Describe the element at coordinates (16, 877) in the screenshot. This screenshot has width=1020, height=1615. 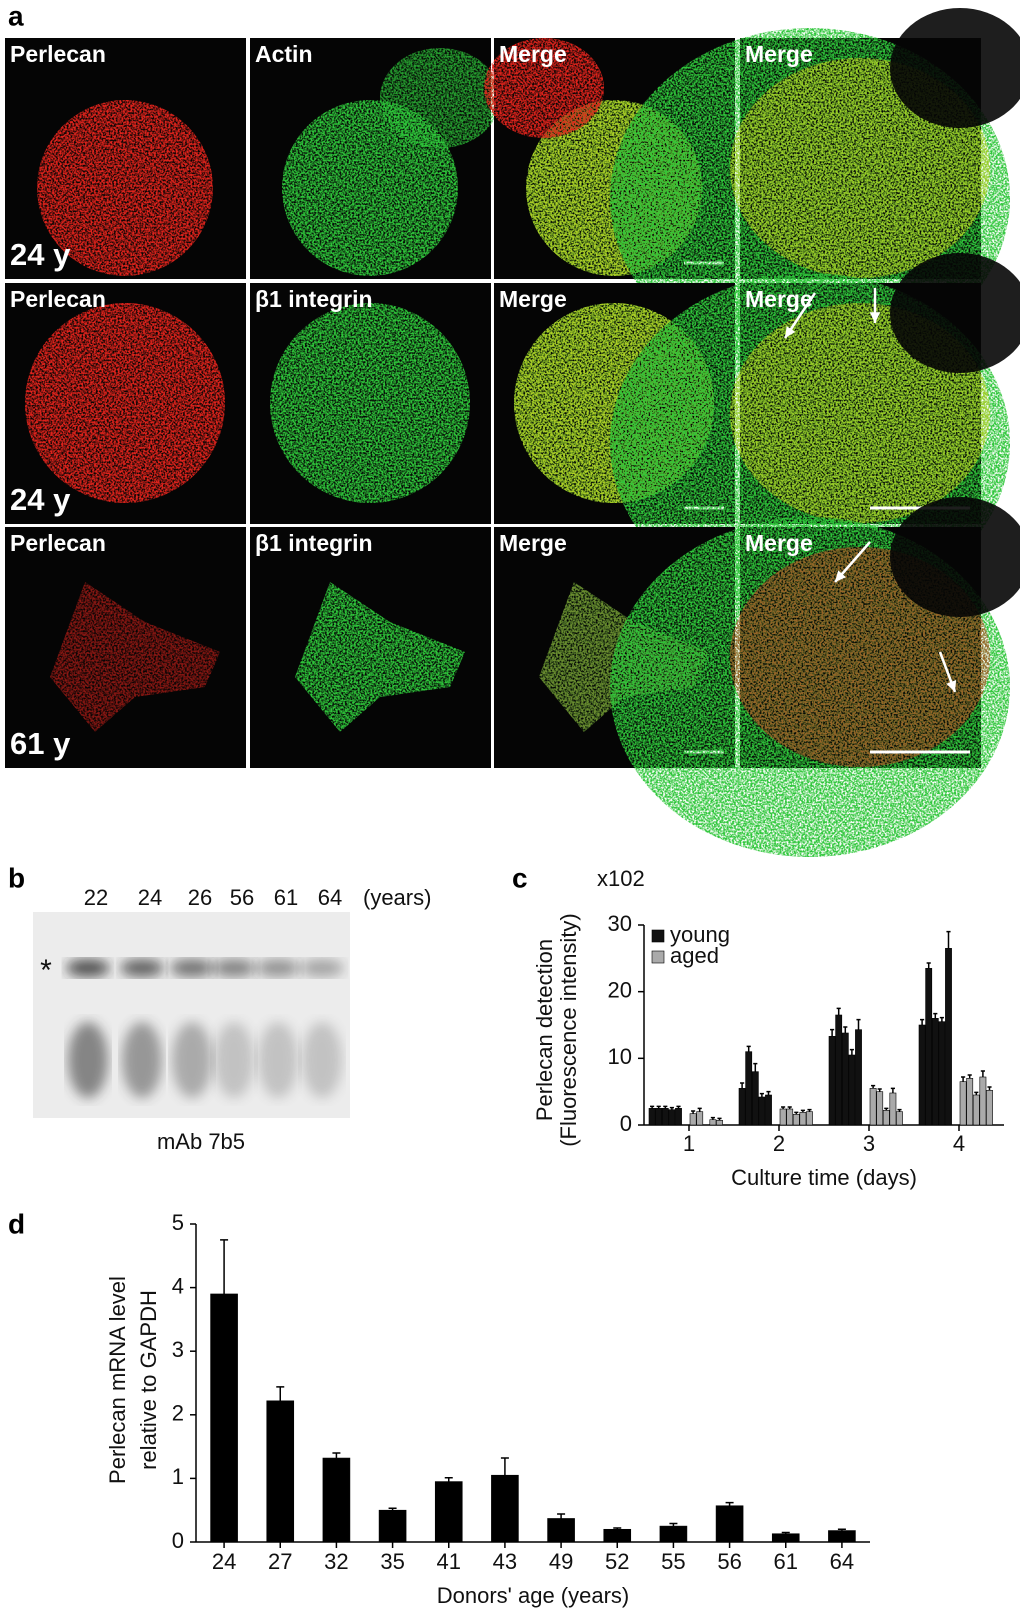
I see `panel-letter: b` at that location.